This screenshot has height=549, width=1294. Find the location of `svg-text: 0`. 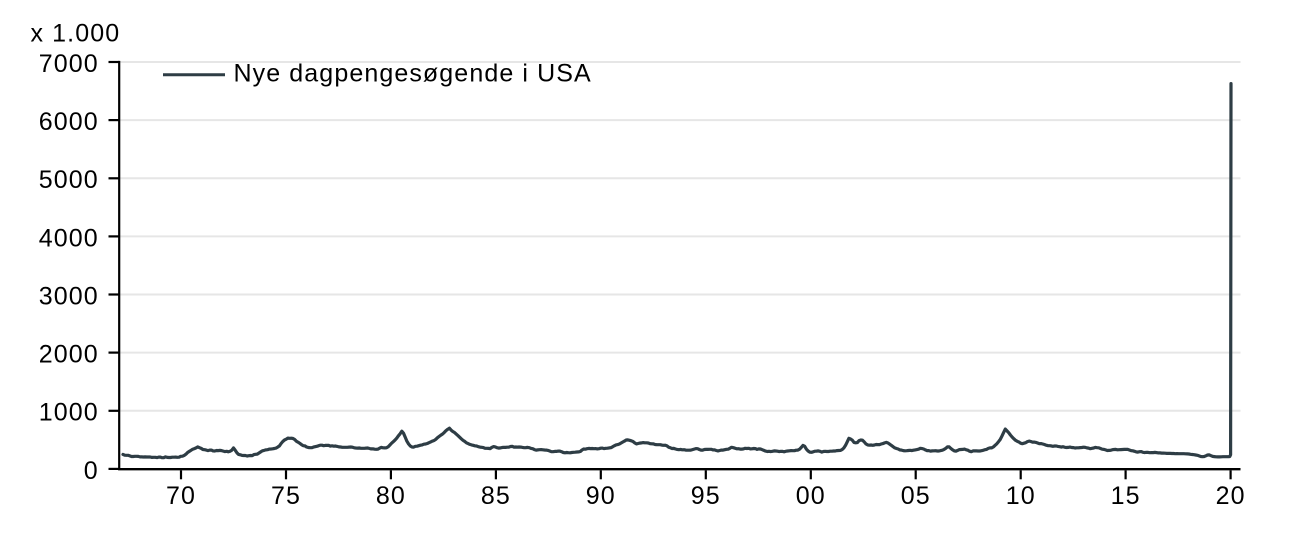

svg-text: 0 is located at coordinates (91, 471).